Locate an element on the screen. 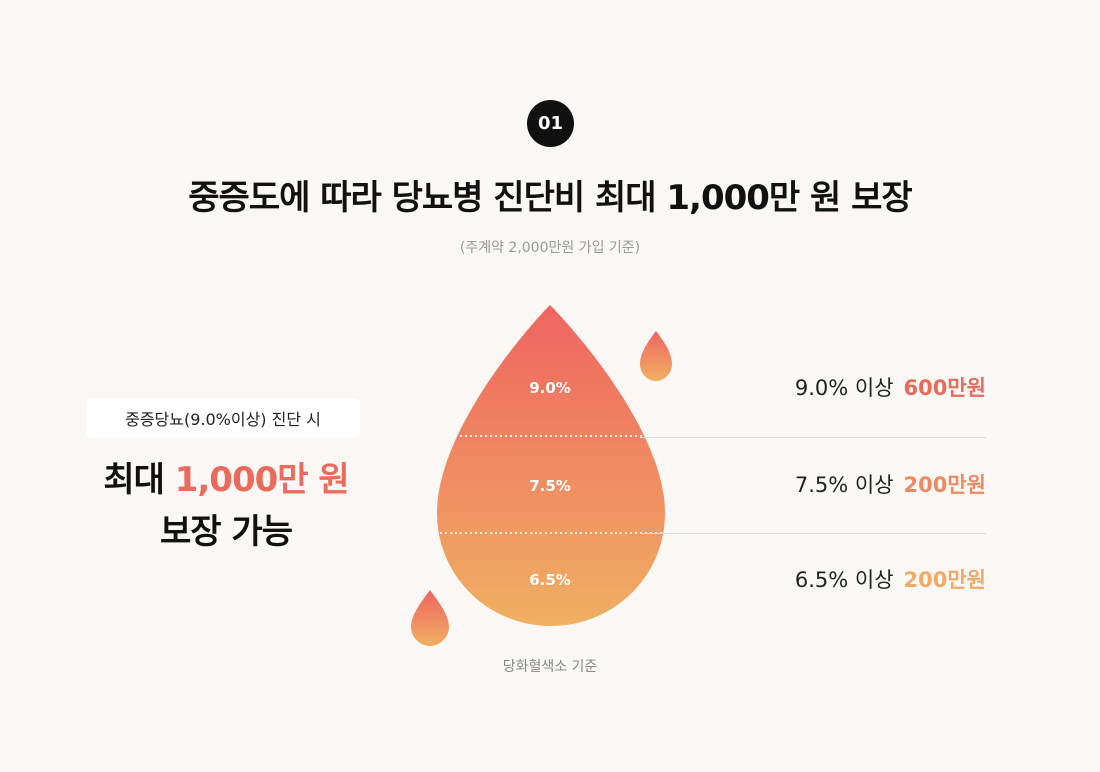 The height and width of the screenshot is (772, 1100). max-coverage-line: 최대 1,000만 원 is located at coordinates (226, 476).